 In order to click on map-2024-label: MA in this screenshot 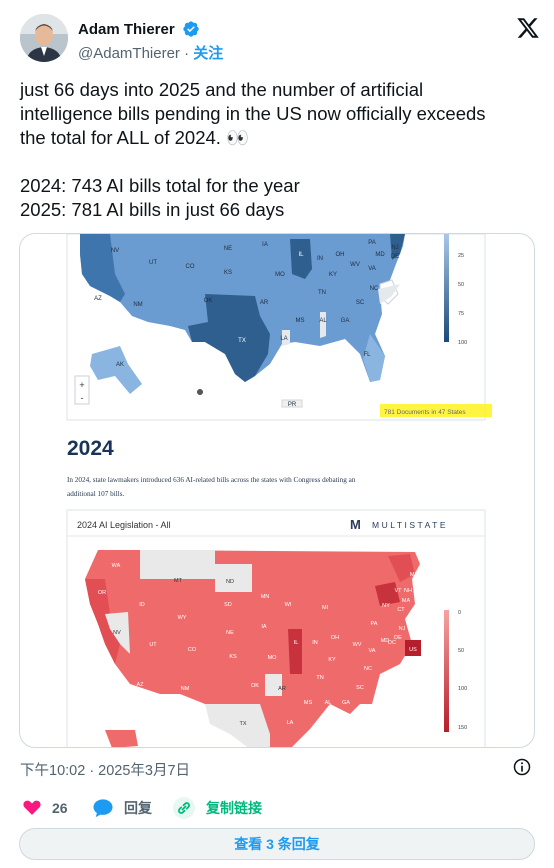, I will do `click(406, 601)`.